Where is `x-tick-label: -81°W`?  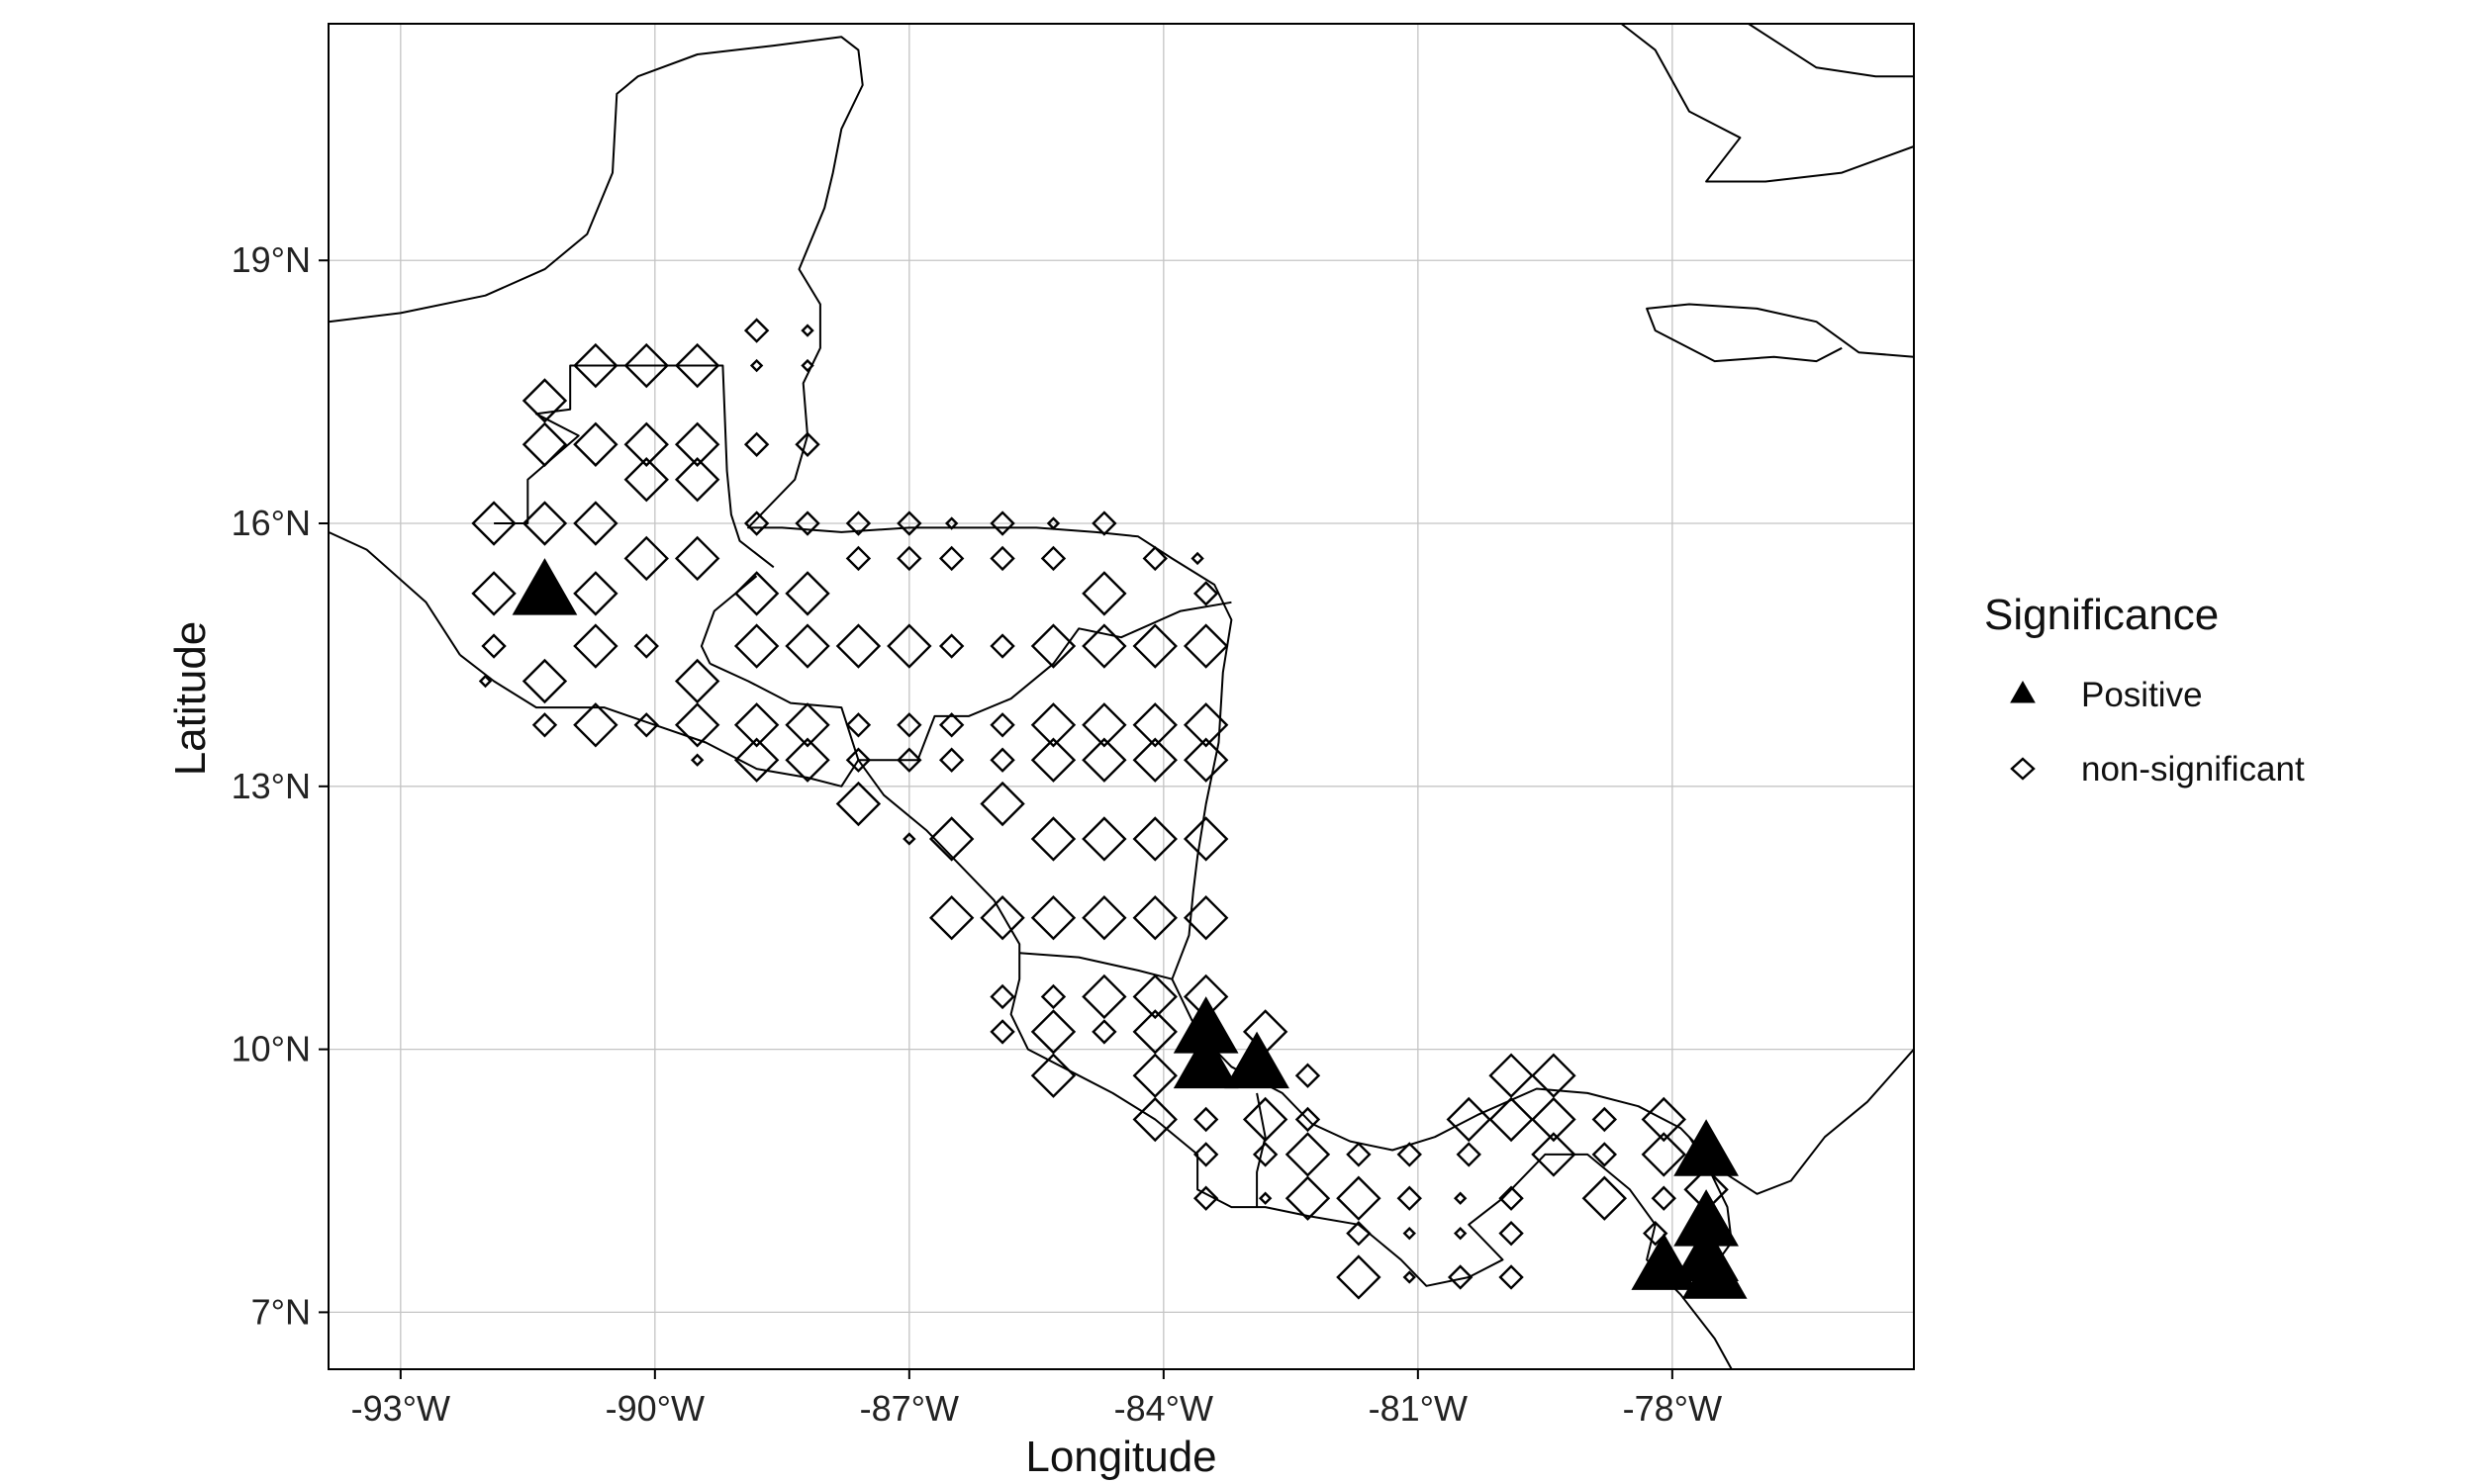 x-tick-label: -81°W is located at coordinates (1418, 1408).